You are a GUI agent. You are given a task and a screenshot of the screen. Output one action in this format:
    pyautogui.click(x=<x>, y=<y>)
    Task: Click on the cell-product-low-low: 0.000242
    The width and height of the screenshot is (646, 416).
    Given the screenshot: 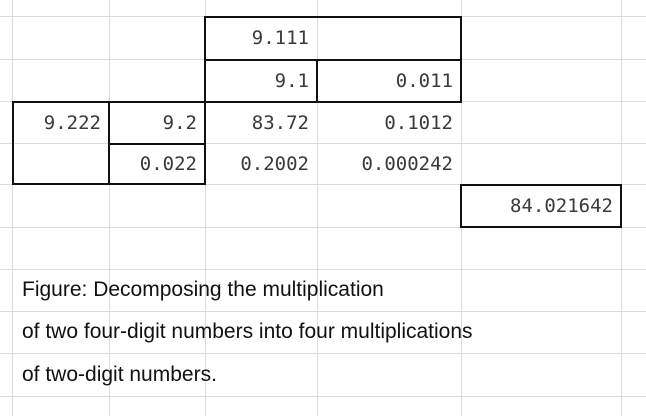 What is the action you would take?
    pyautogui.click(x=407, y=164)
    